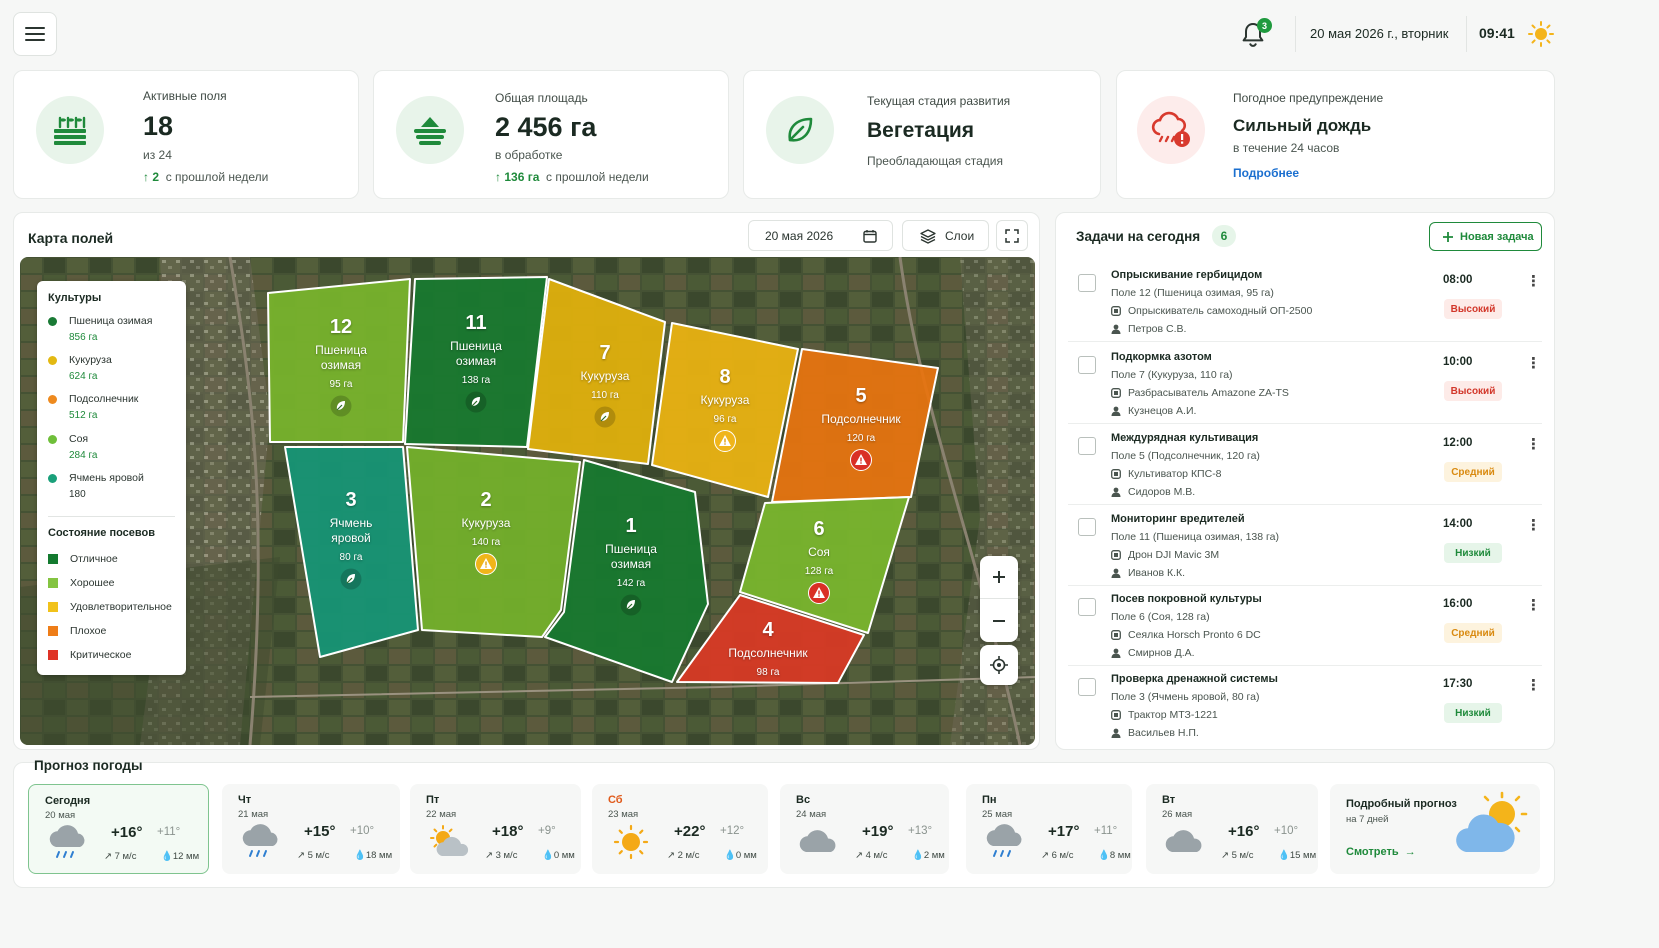 Image resolution: width=1659 pixels, height=948 pixels. Describe the element at coordinates (1224, 236) in the screenshot. I see `tasks-count-badge: 6` at that location.